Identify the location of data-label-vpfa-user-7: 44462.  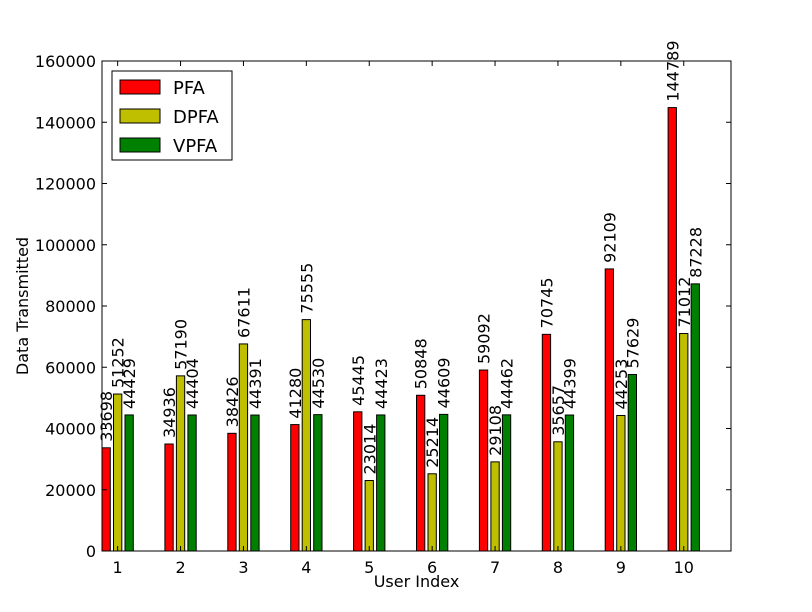
(507, 383).